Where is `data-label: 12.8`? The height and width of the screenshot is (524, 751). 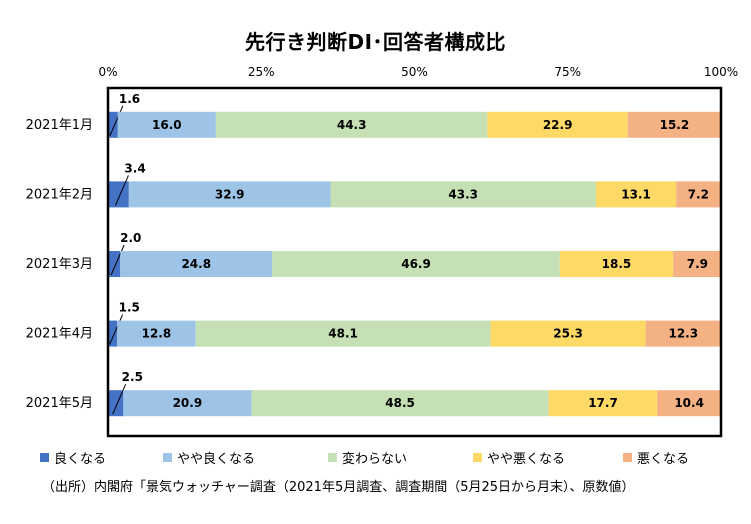
data-label: 12.8 is located at coordinates (157, 334).